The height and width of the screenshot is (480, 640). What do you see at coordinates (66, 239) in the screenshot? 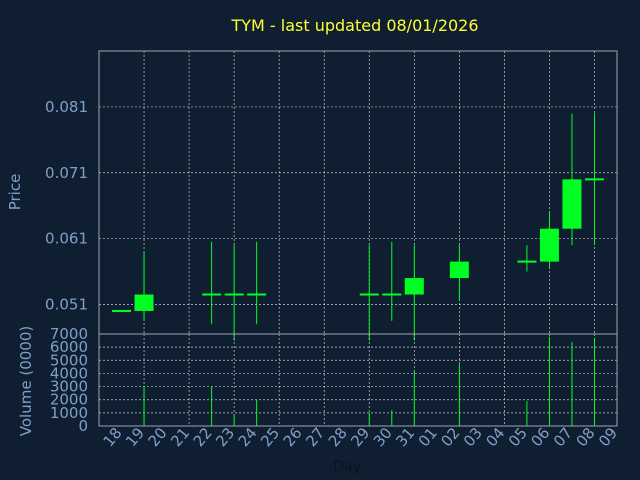
I see `price-tick-label: 0.061` at bounding box center [66, 239].